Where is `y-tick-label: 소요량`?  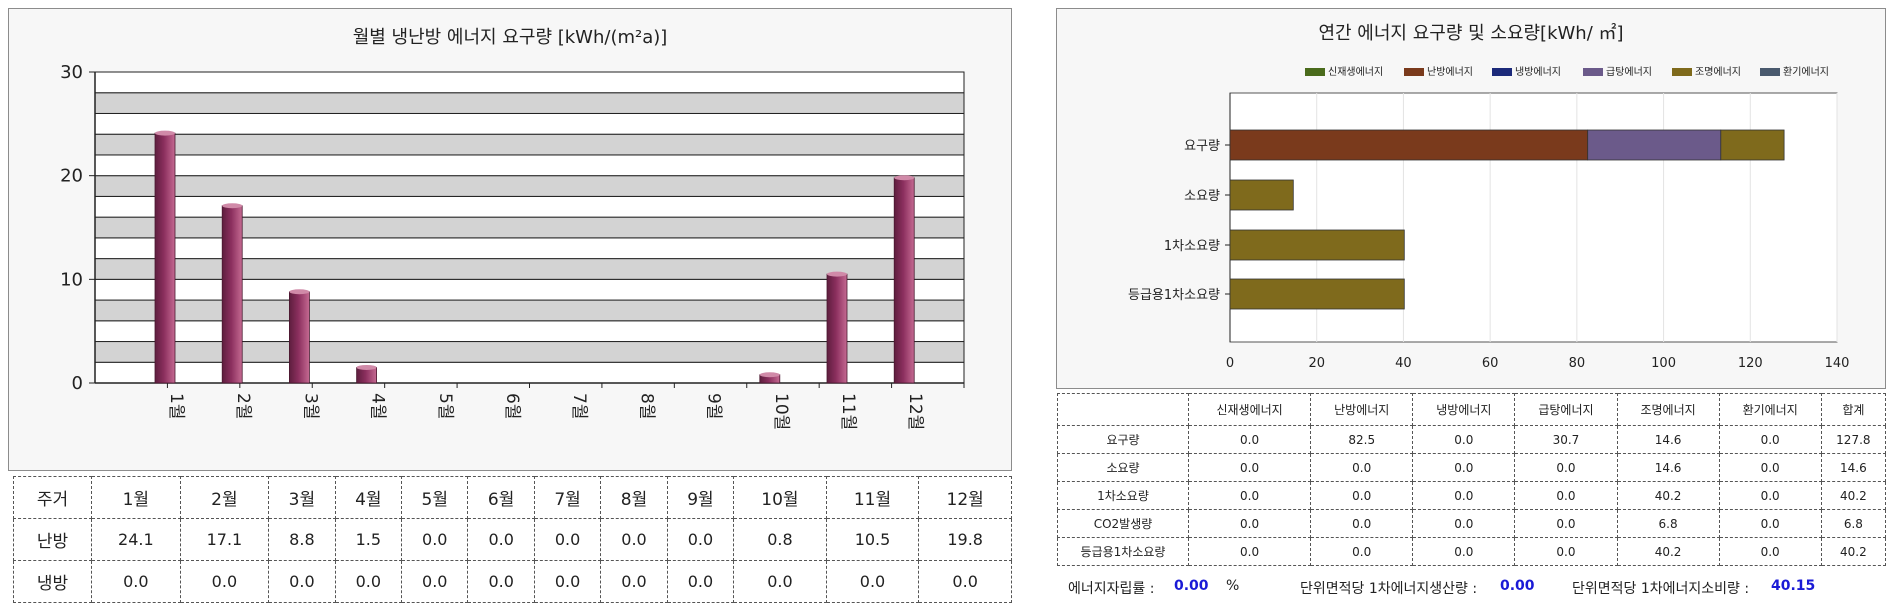
y-tick-label: 소요량 is located at coordinates (1202, 196).